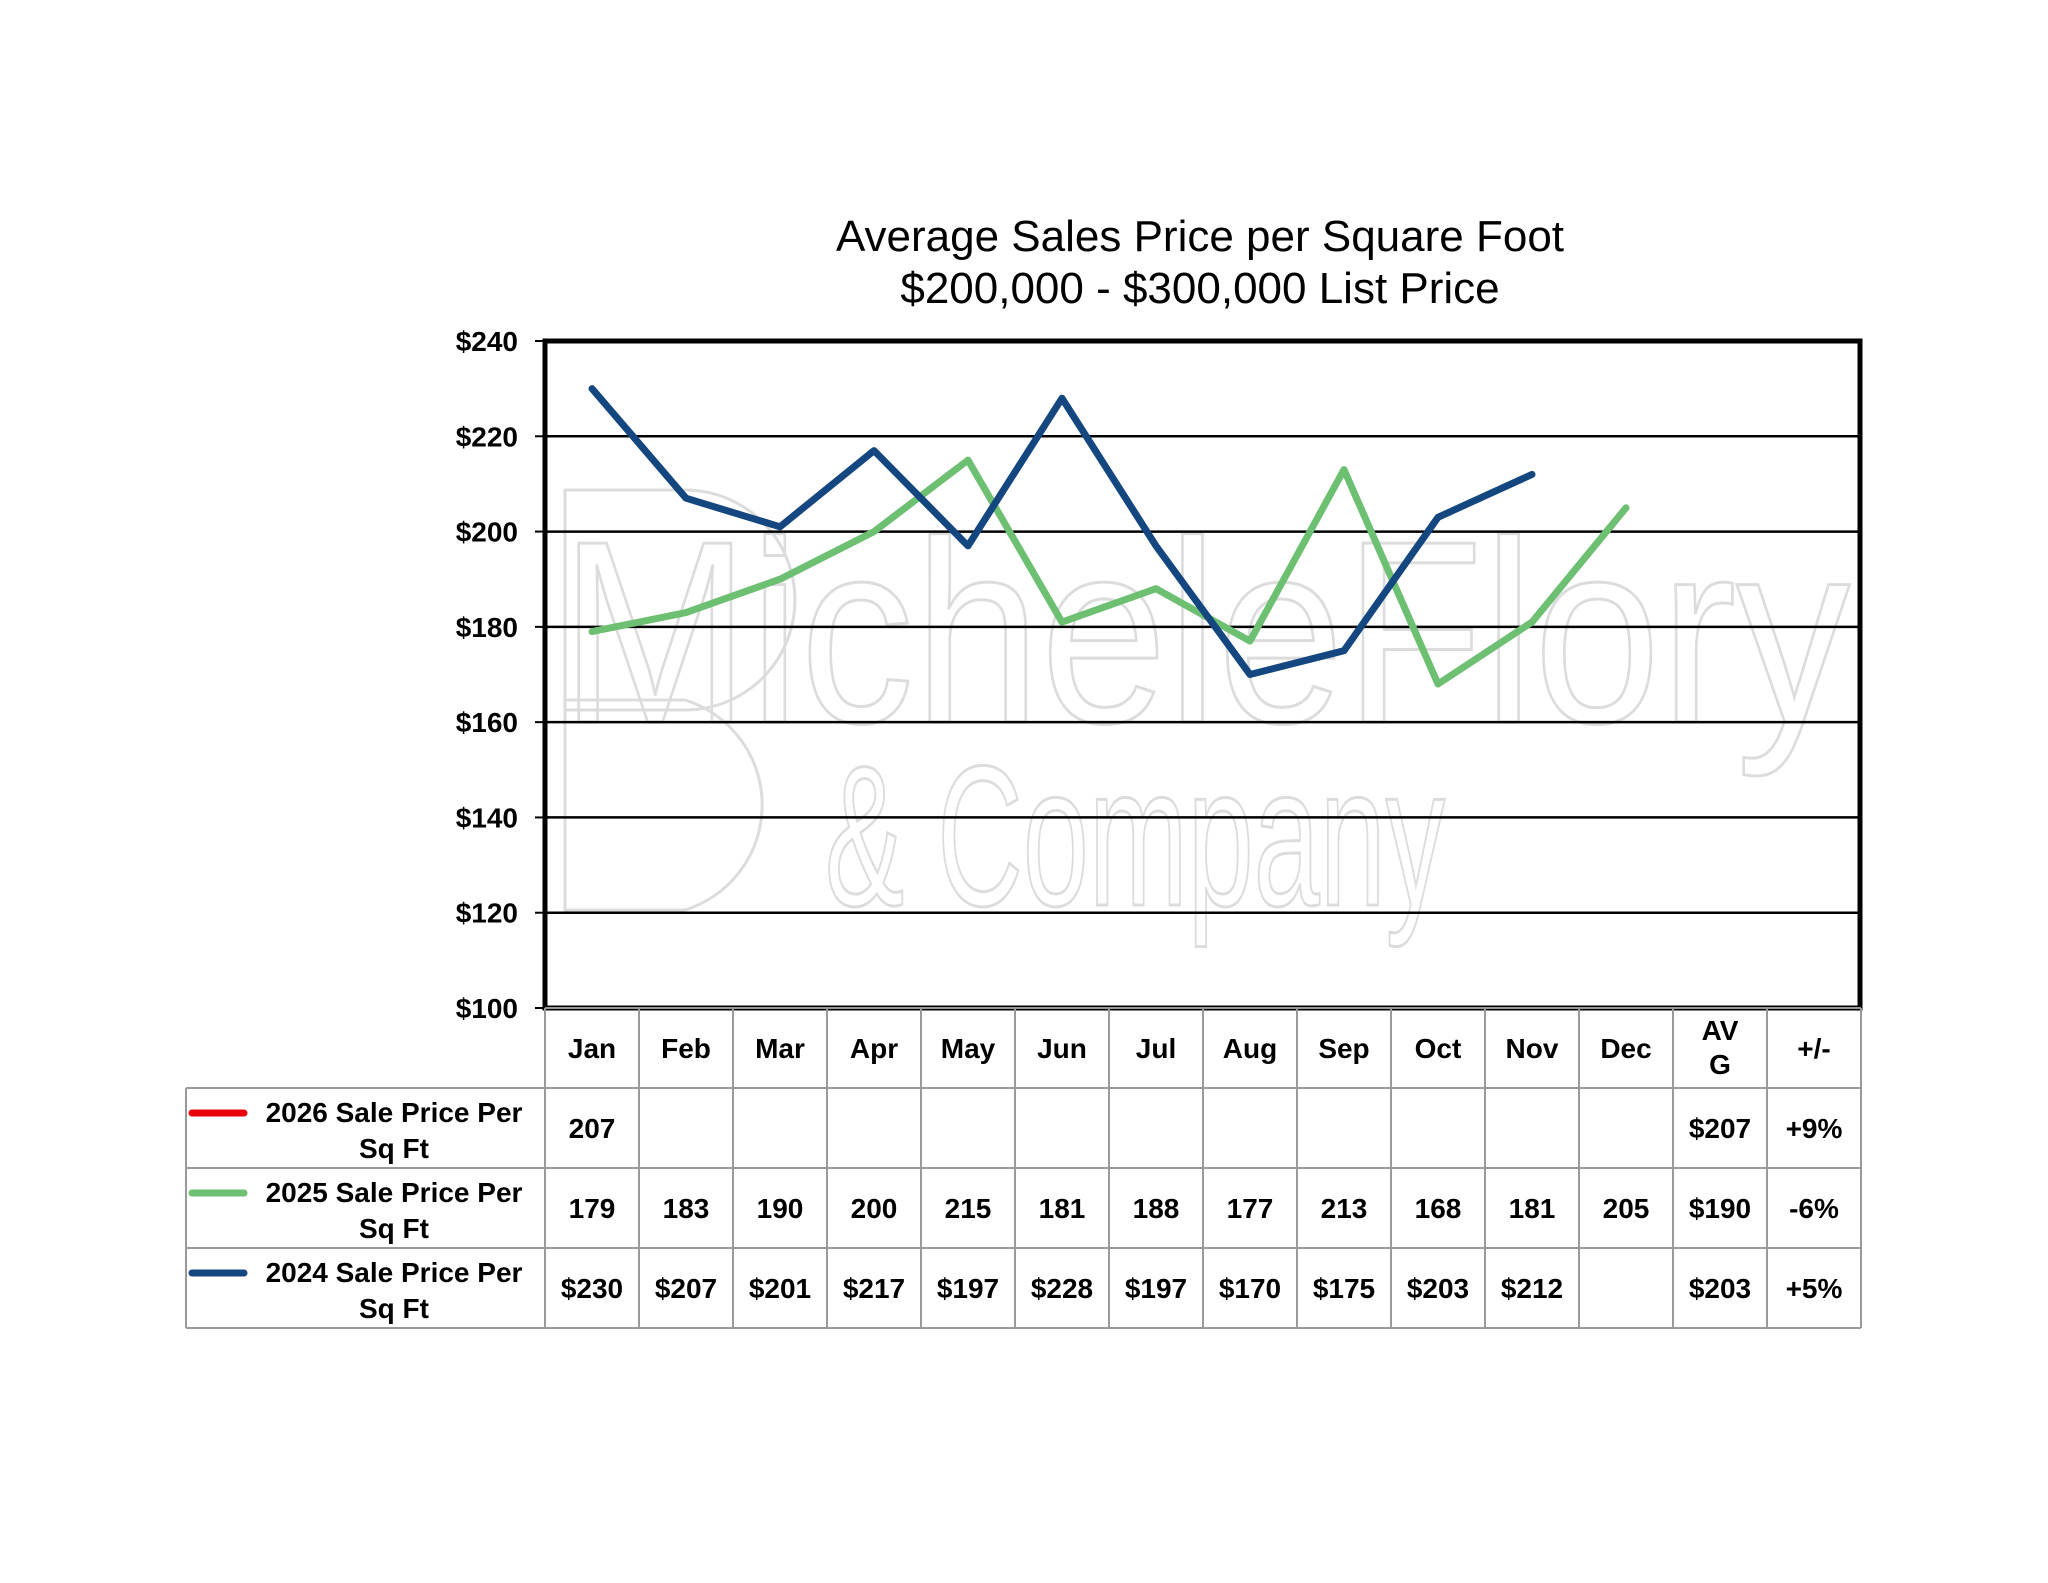 The height and width of the screenshot is (1583, 2048). I want to click on table-header-cell: Aug, so click(1250, 1048).